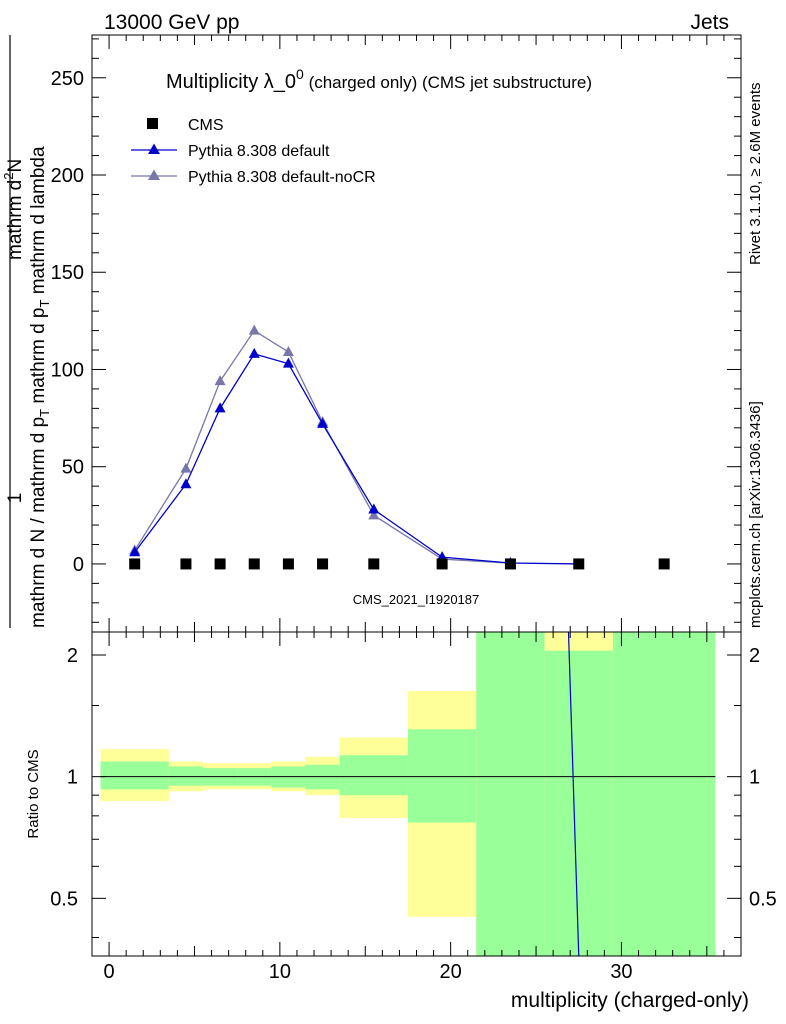 The width and height of the screenshot is (786, 1024). What do you see at coordinates (15, 166) in the screenshot?
I see `ylabel-numerator-part2: N` at bounding box center [15, 166].